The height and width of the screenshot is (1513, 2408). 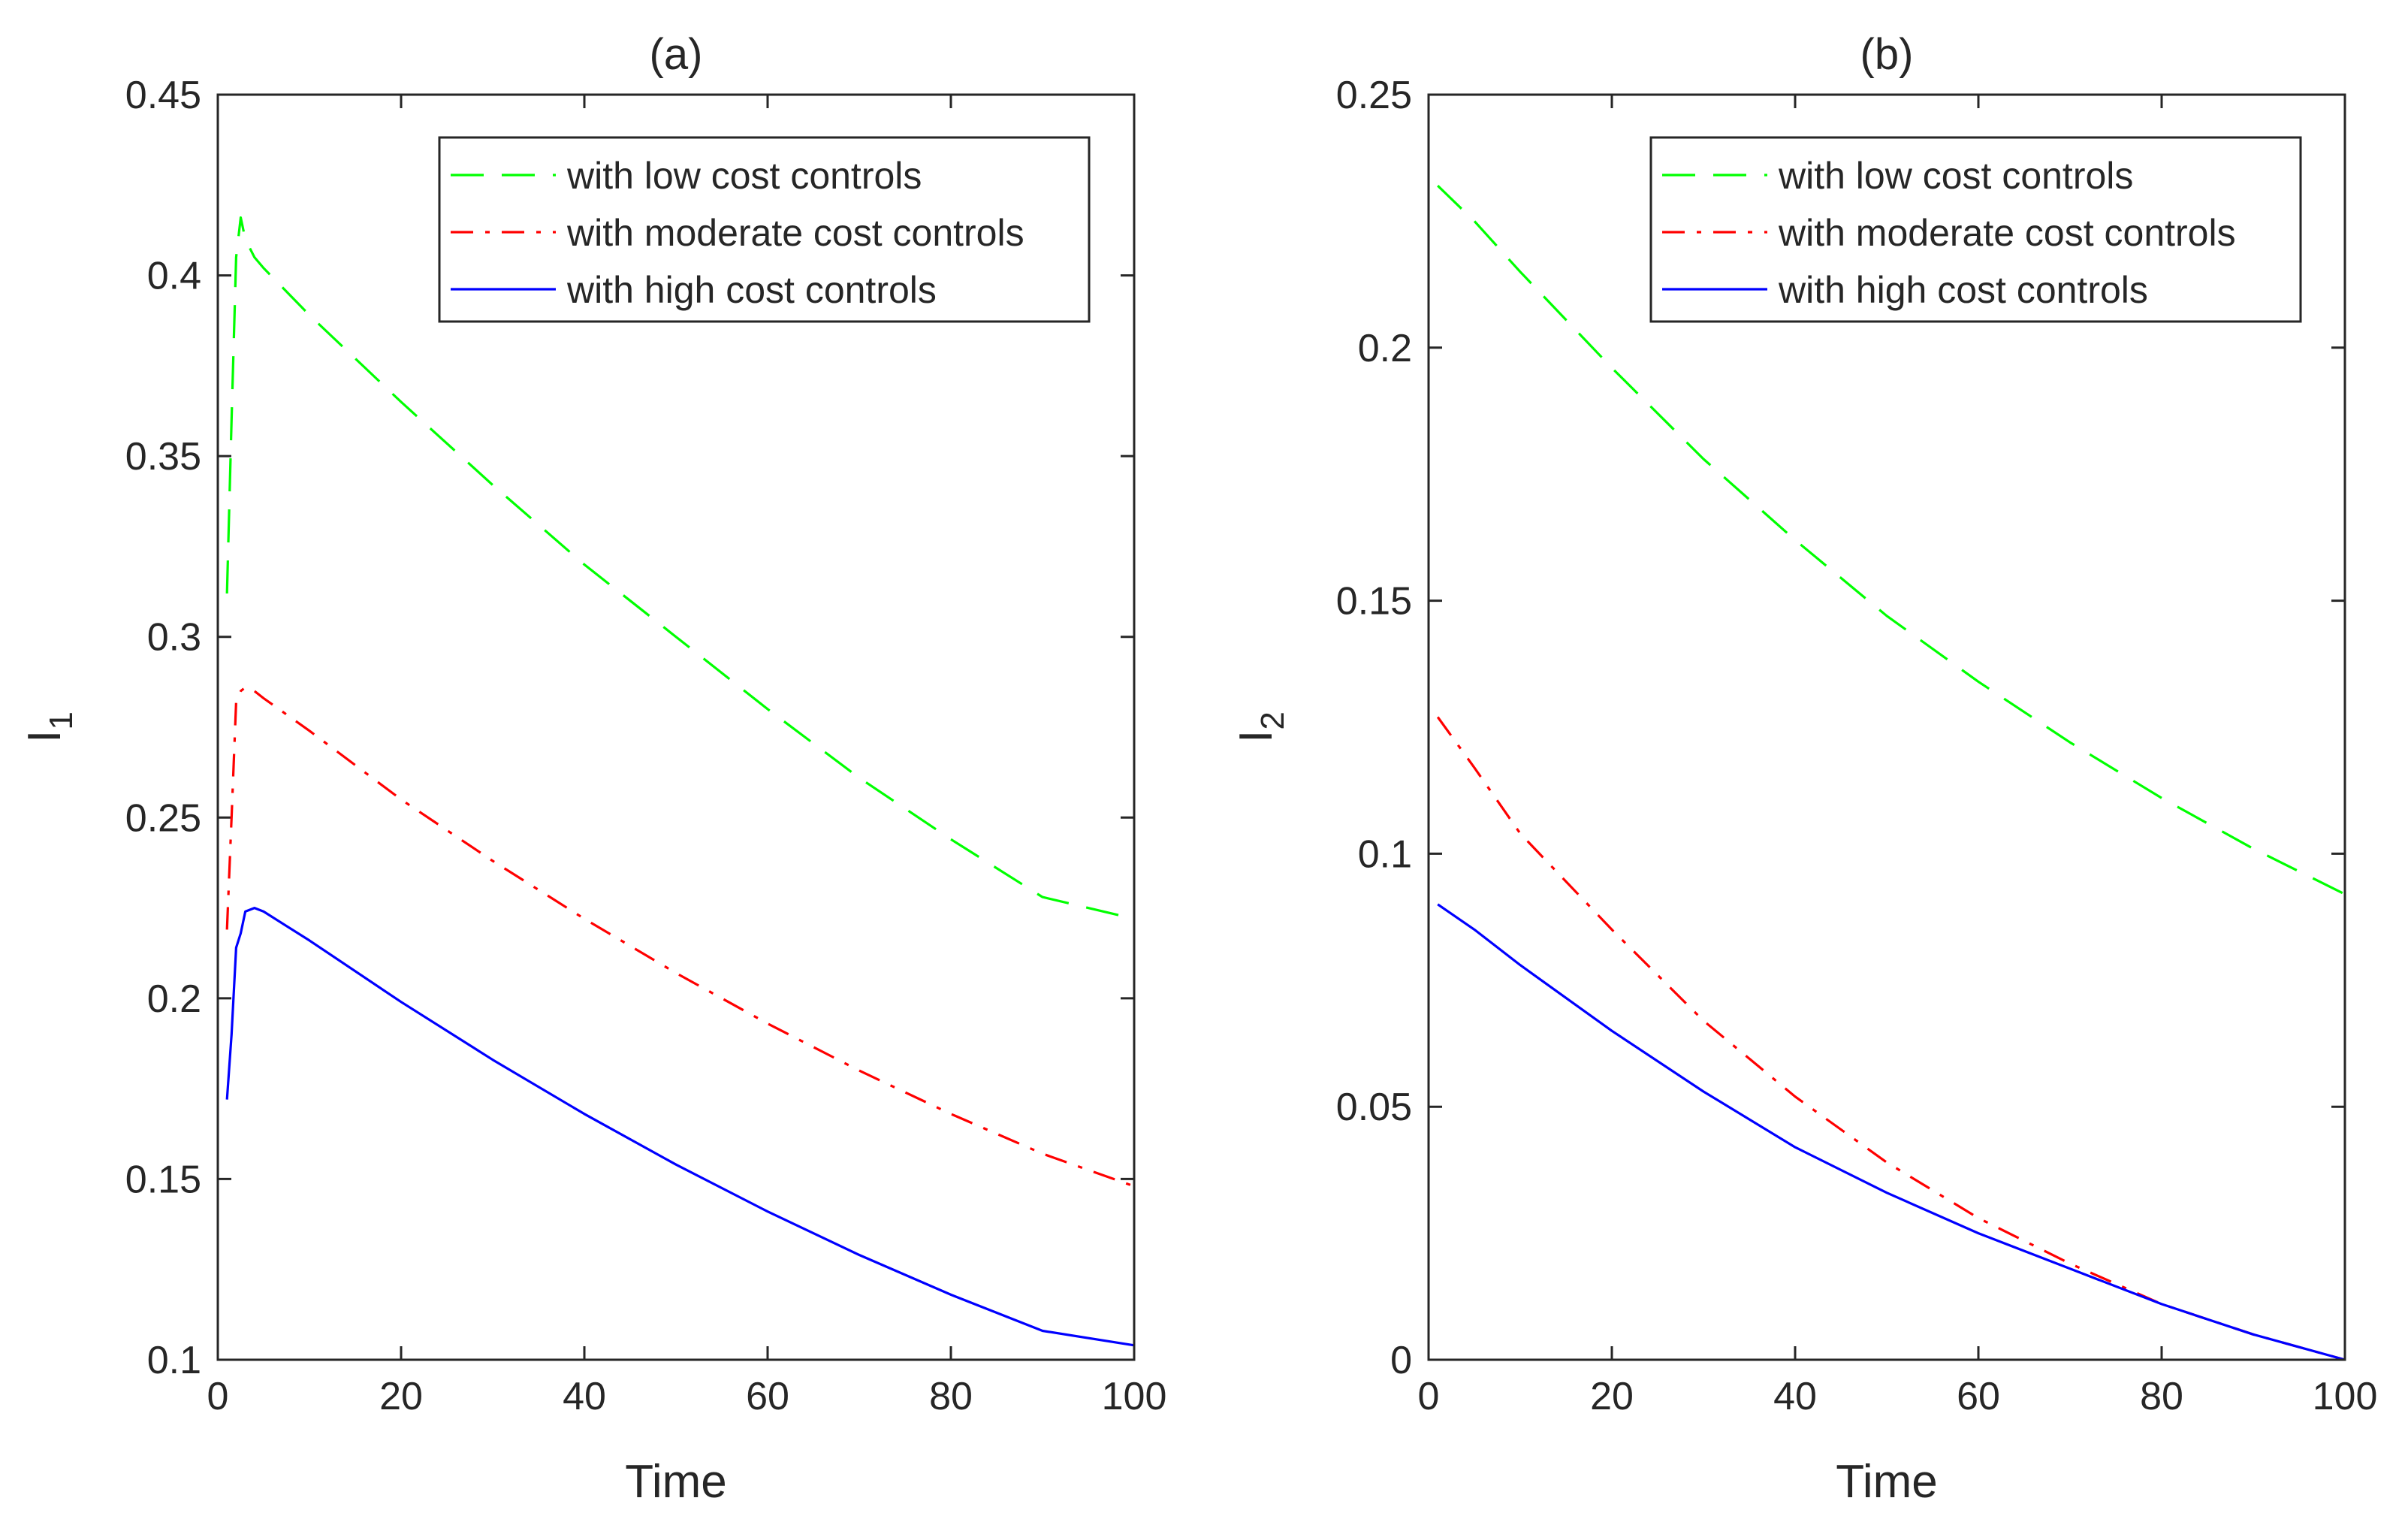 What do you see at coordinates (951, 1397) in the screenshot?
I see `panel-a-x-tick-label-4: 80` at bounding box center [951, 1397].